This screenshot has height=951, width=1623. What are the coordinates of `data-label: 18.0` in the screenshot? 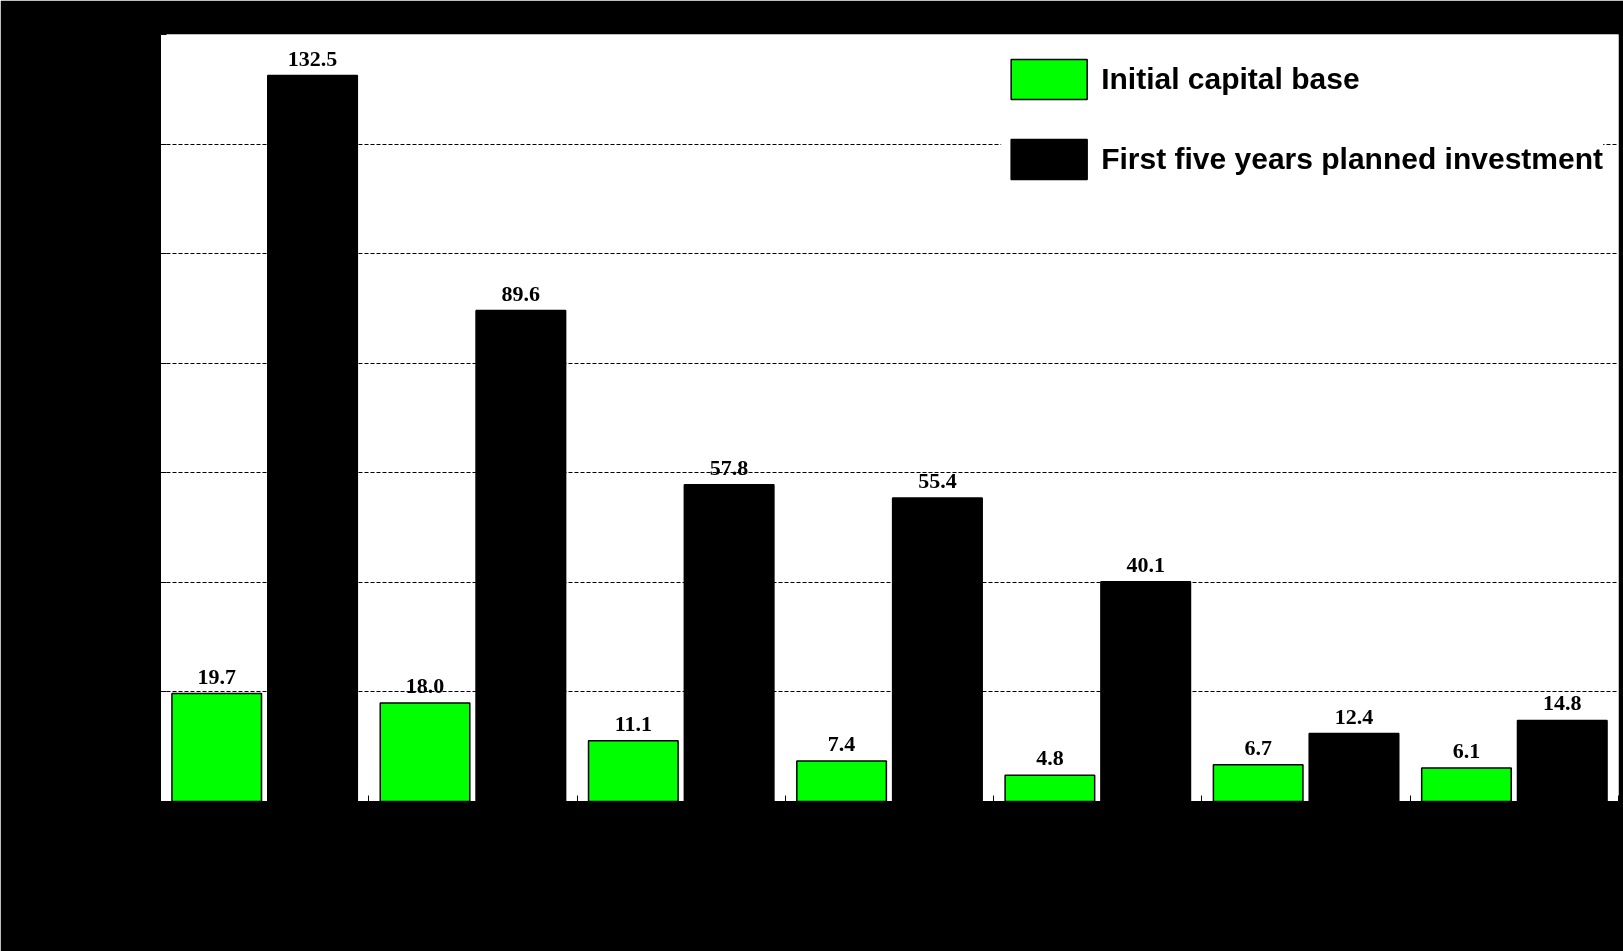 It's located at (425, 685).